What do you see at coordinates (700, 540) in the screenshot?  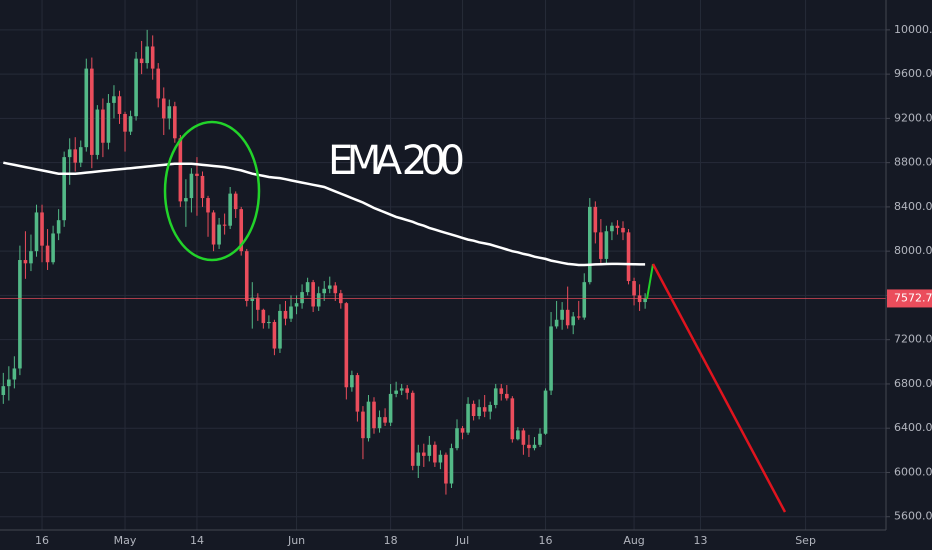 I see `x-tick-label: 13` at bounding box center [700, 540].